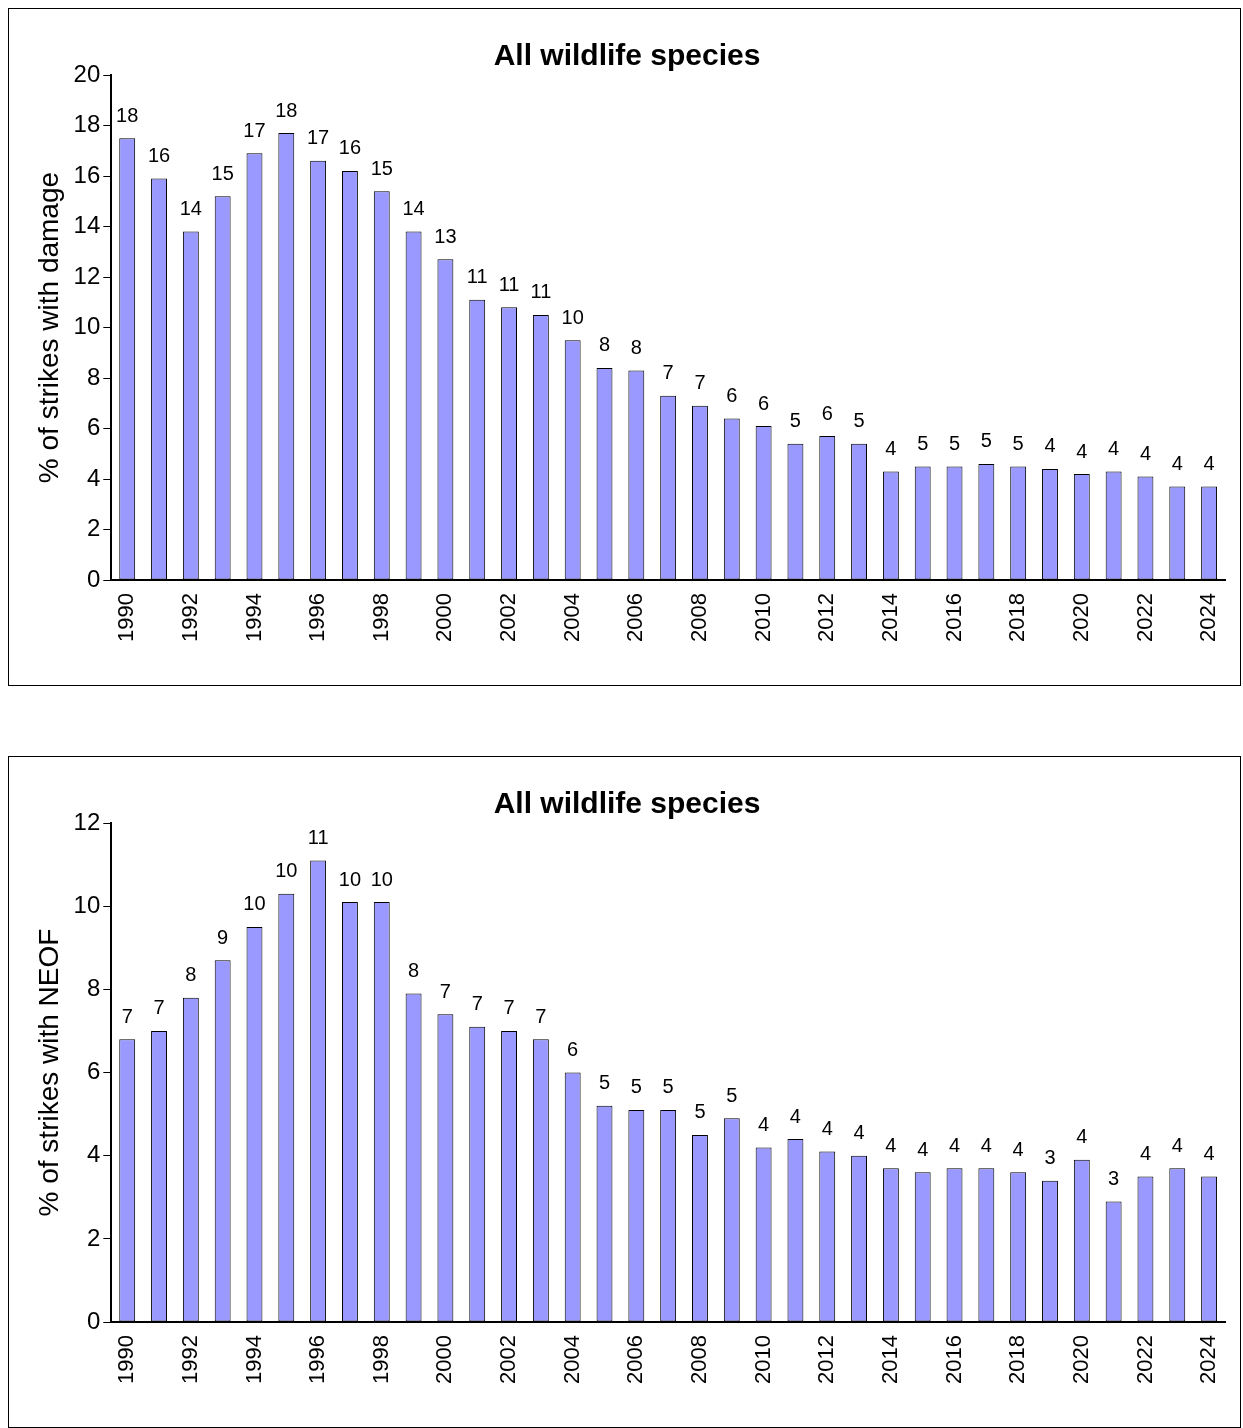  I want to click on x-tick-label: 2016, so click(953, 1360).